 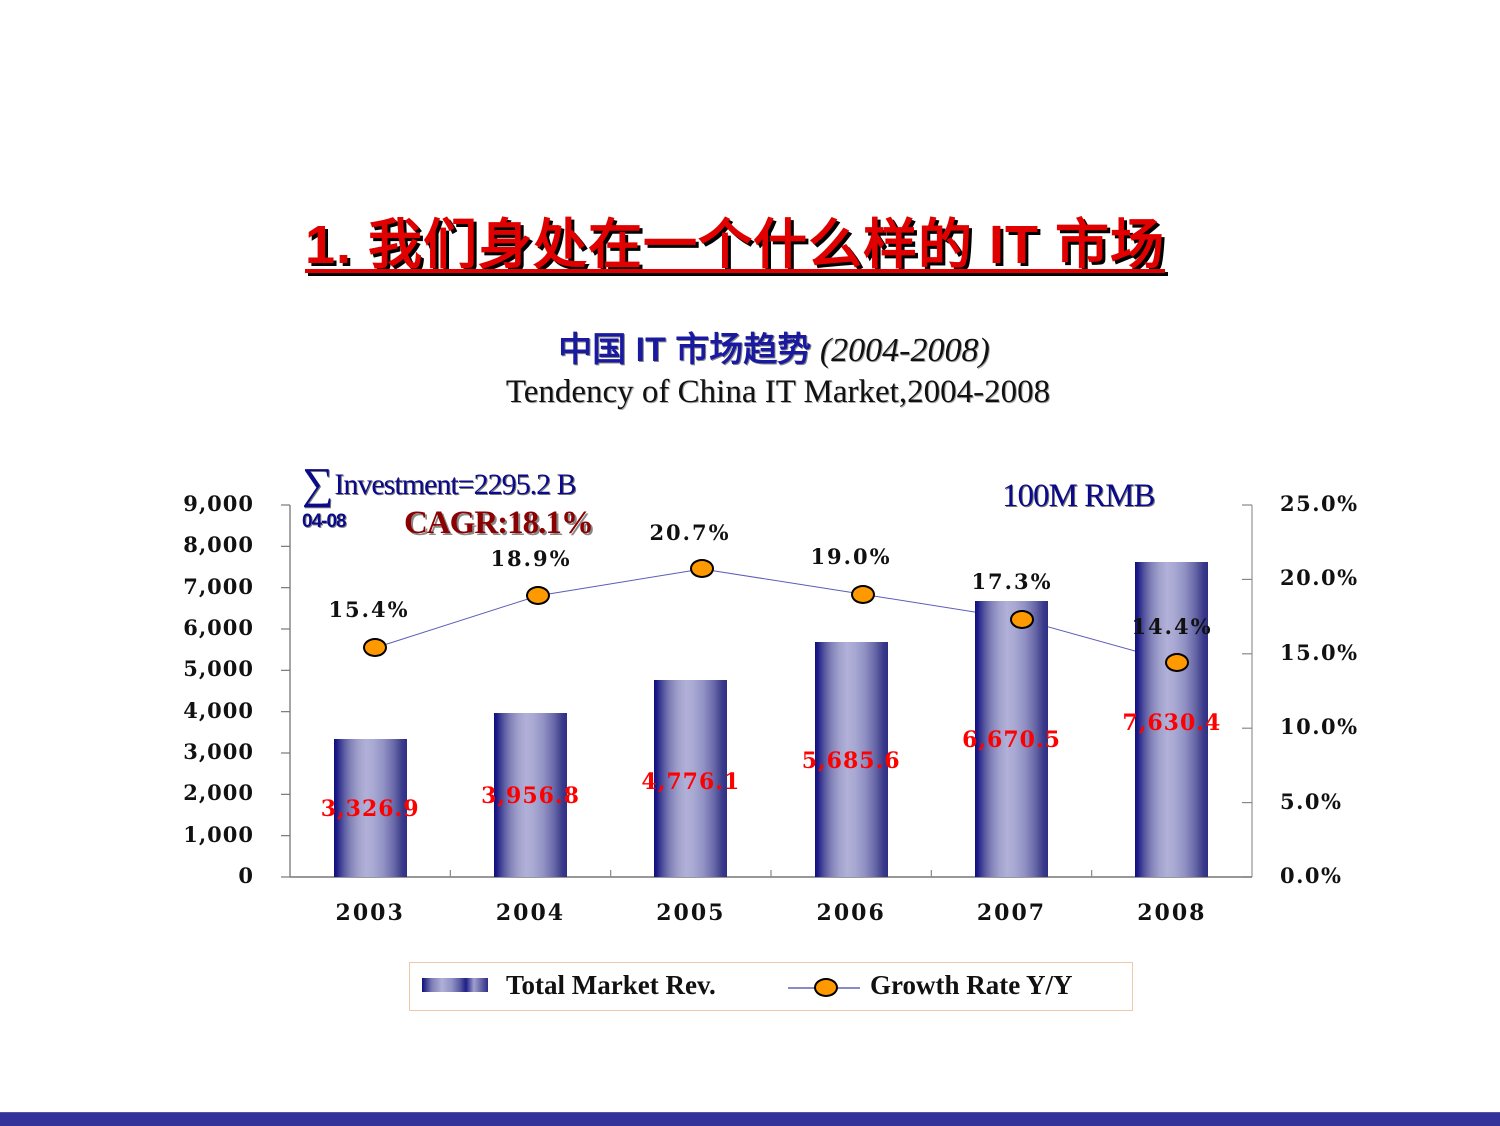 I want to click on bar-value-label: 5,685.6, so click(x=851, y=760).